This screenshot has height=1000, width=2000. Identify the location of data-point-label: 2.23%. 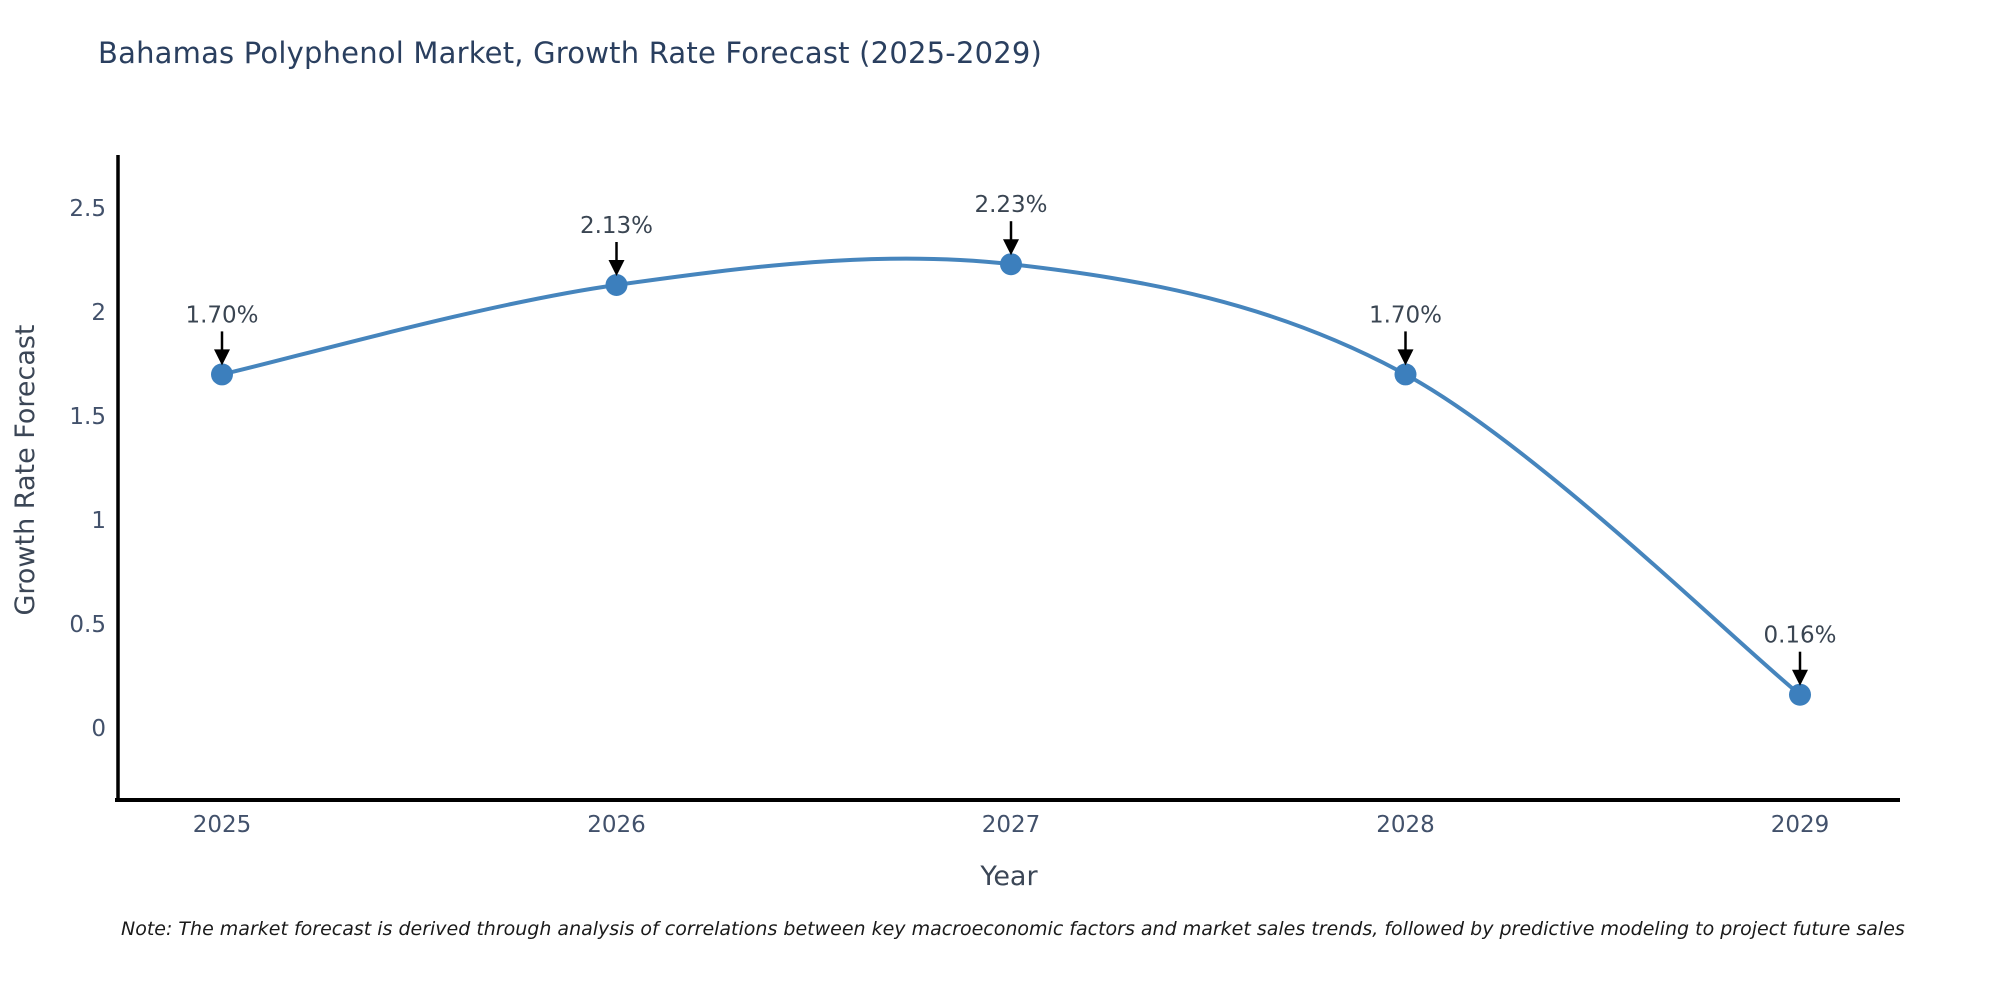
(1010, 205).